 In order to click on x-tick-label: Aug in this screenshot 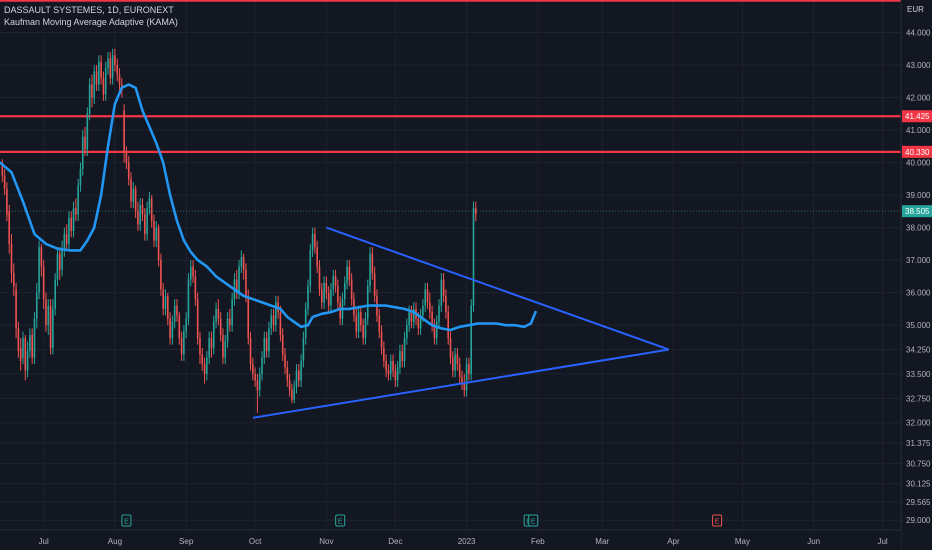, I will do `click(115, 541)`.